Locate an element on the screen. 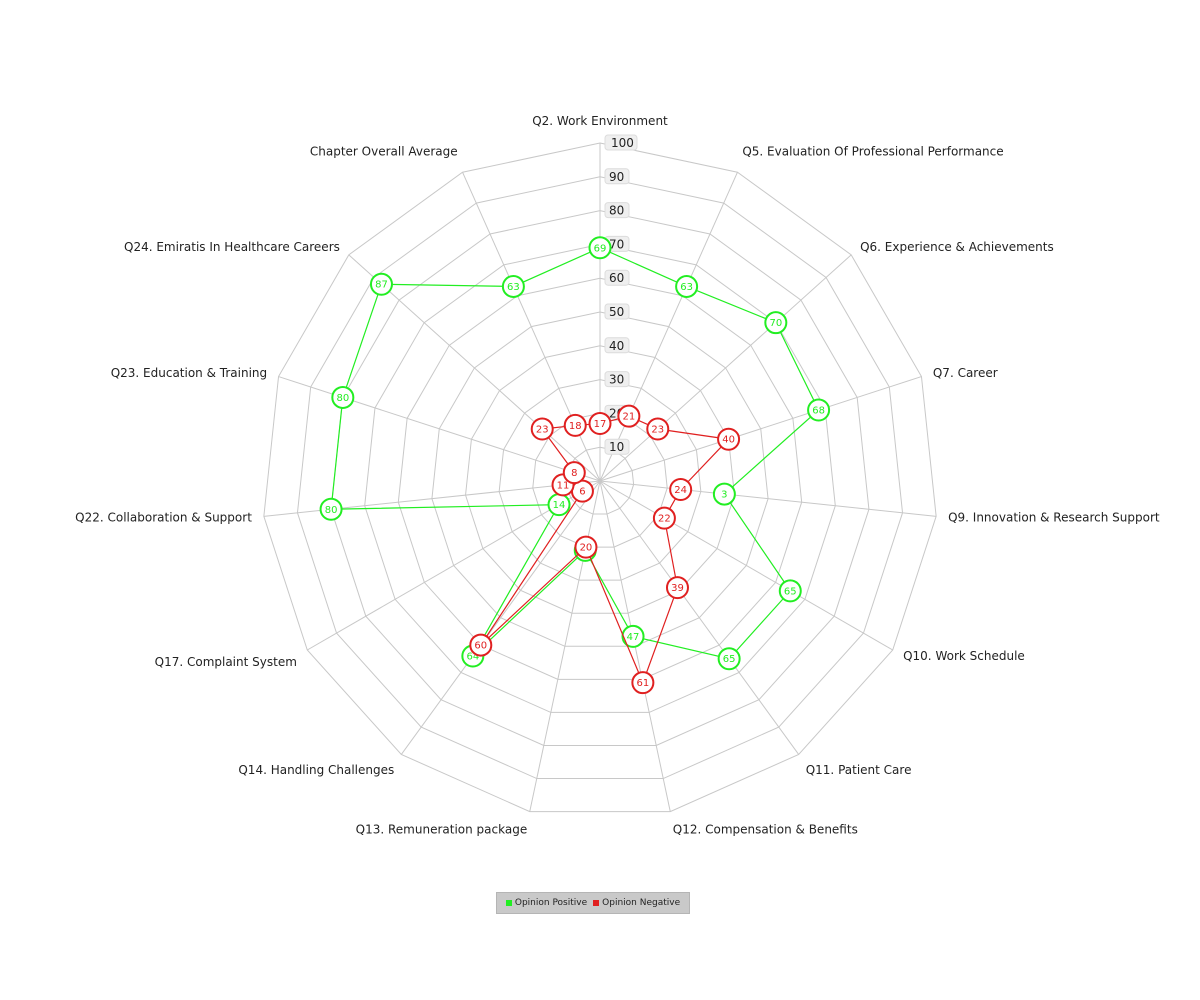 This screenshot has height=1000, width=1200. data-point: 68 is located at coordinates (819, 410).